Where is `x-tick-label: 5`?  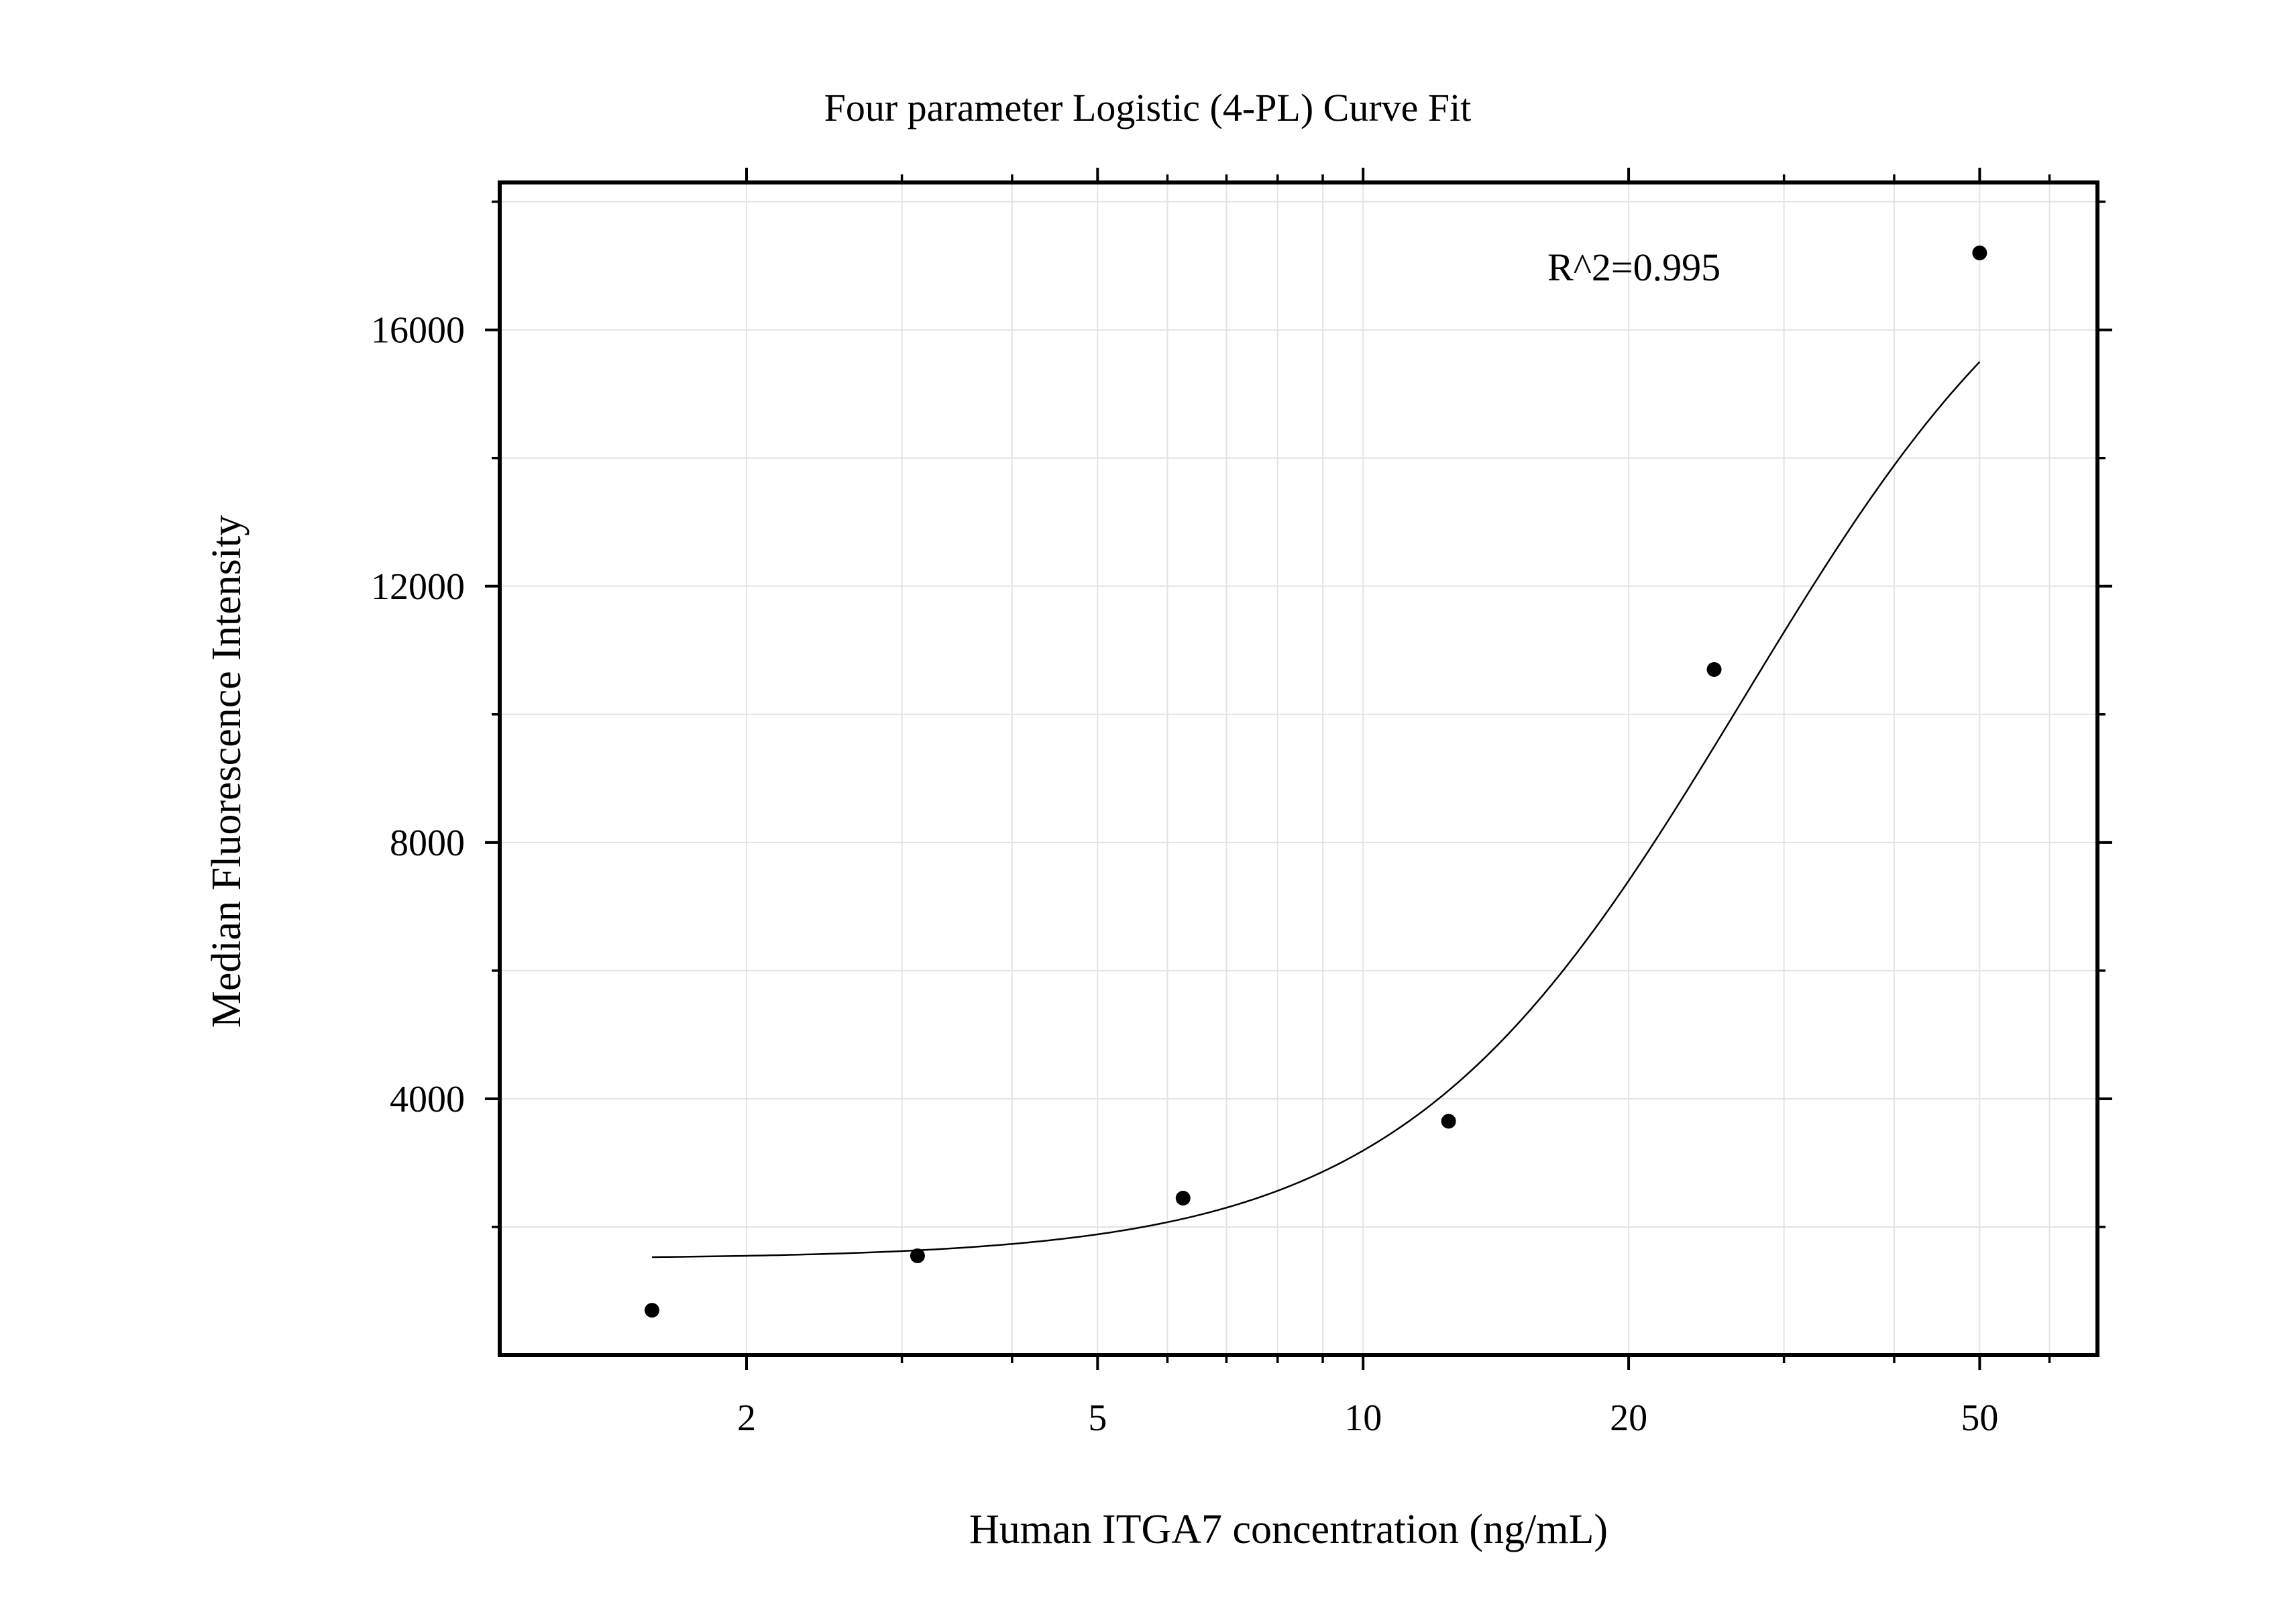
x-tick-label: 5 is located at coordinates (1097, 1418).